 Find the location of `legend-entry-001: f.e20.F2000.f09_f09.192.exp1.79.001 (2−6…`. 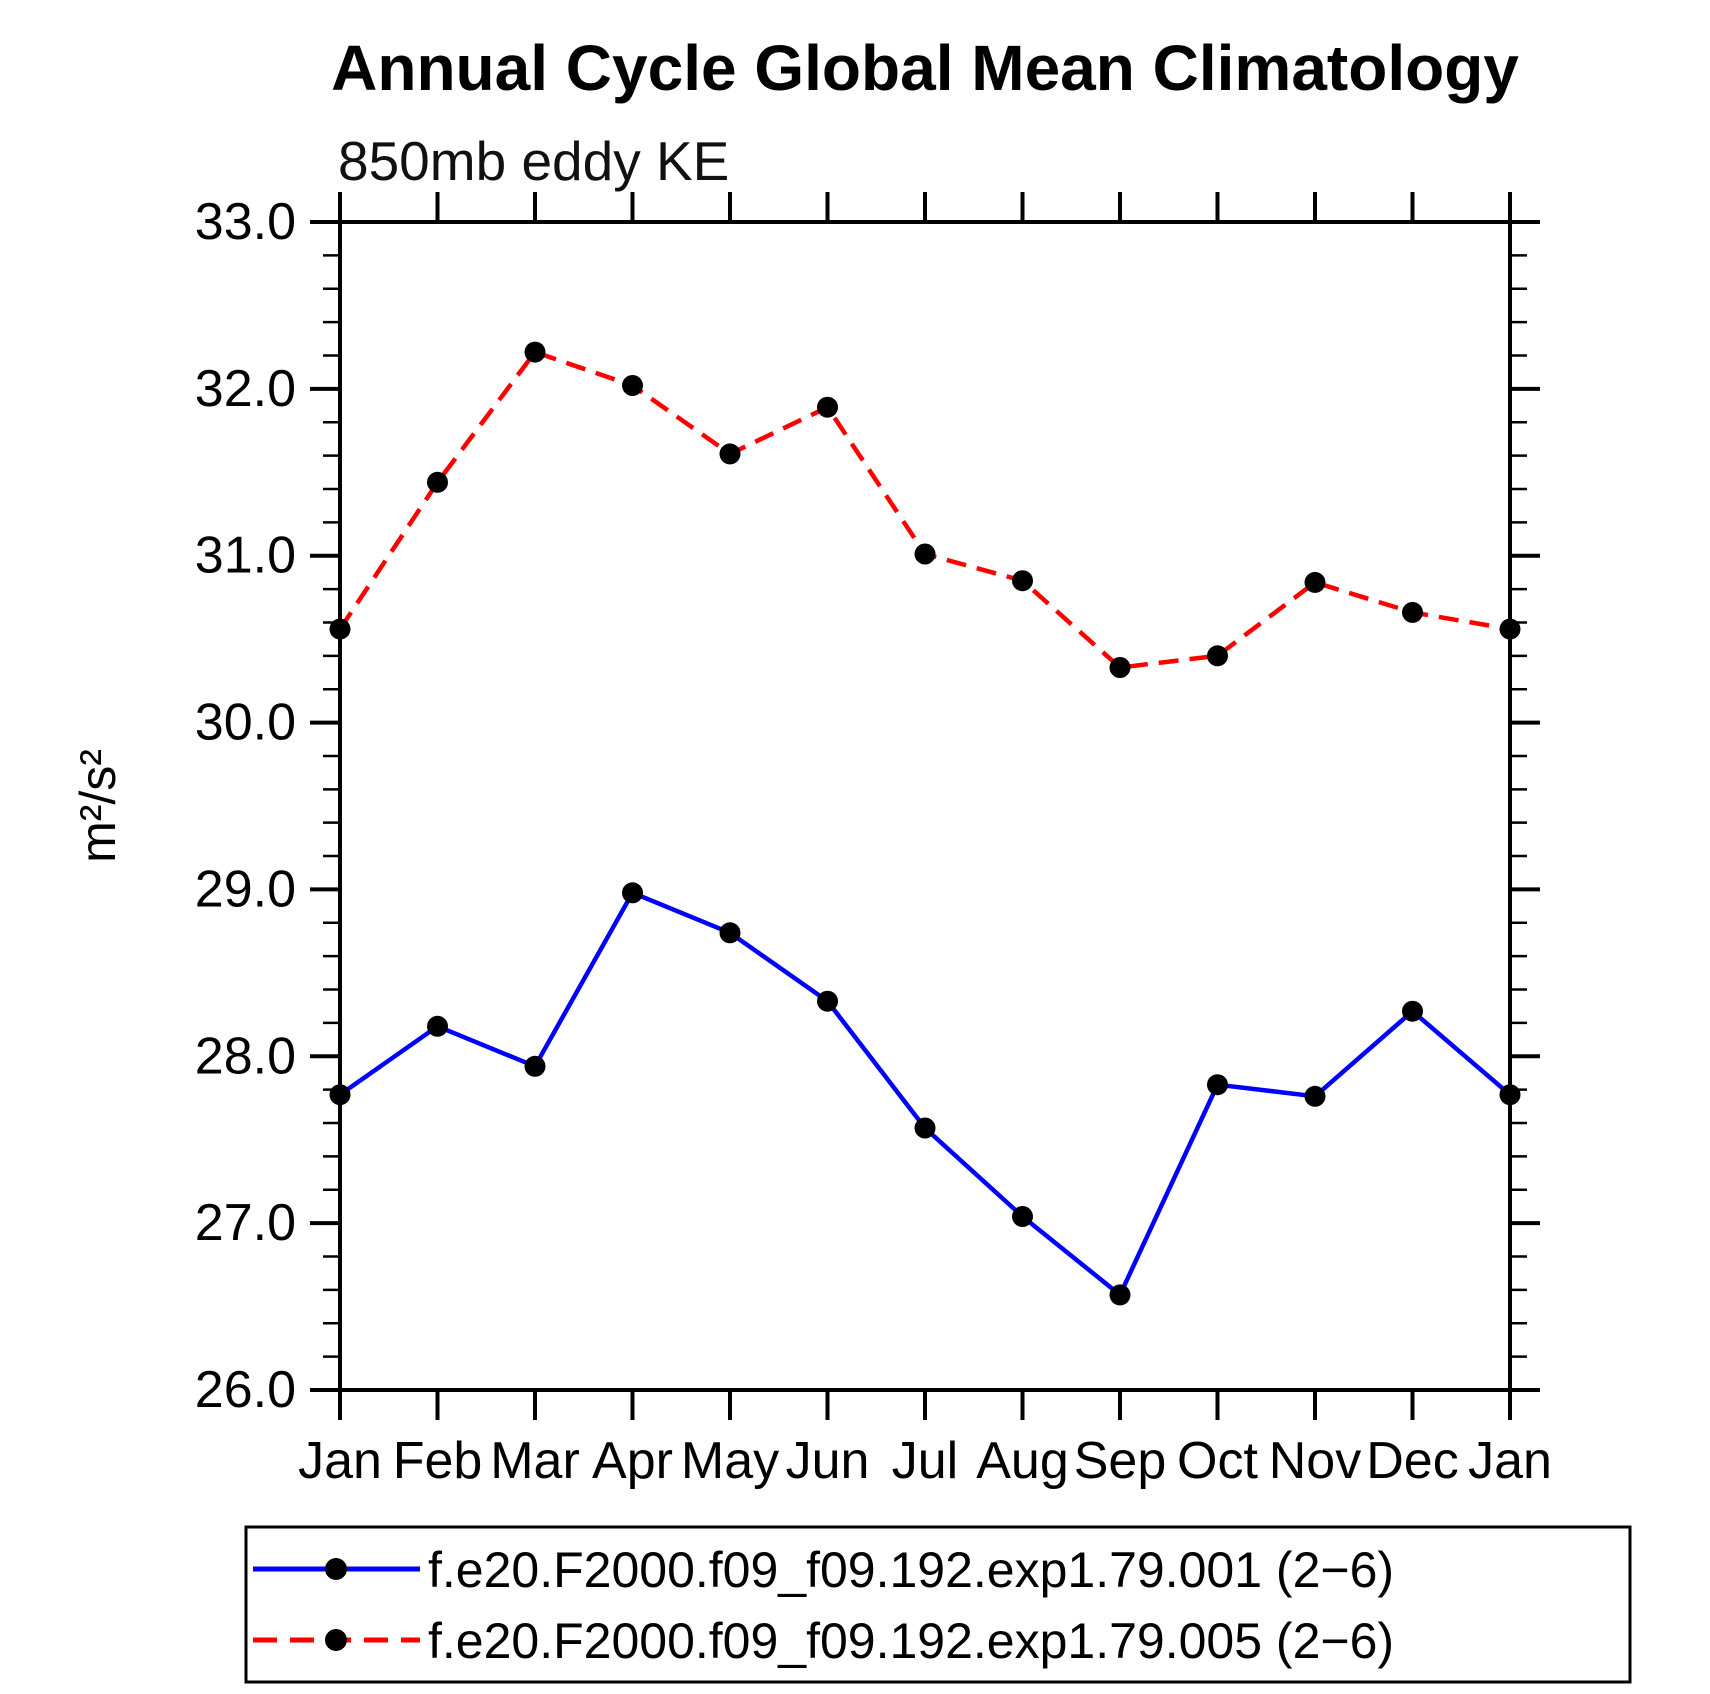

legend-entry-001: f.e20.F2000.f09_f09.192.exp1.79.001 (2−6… is located at coordinates (823, 1570).